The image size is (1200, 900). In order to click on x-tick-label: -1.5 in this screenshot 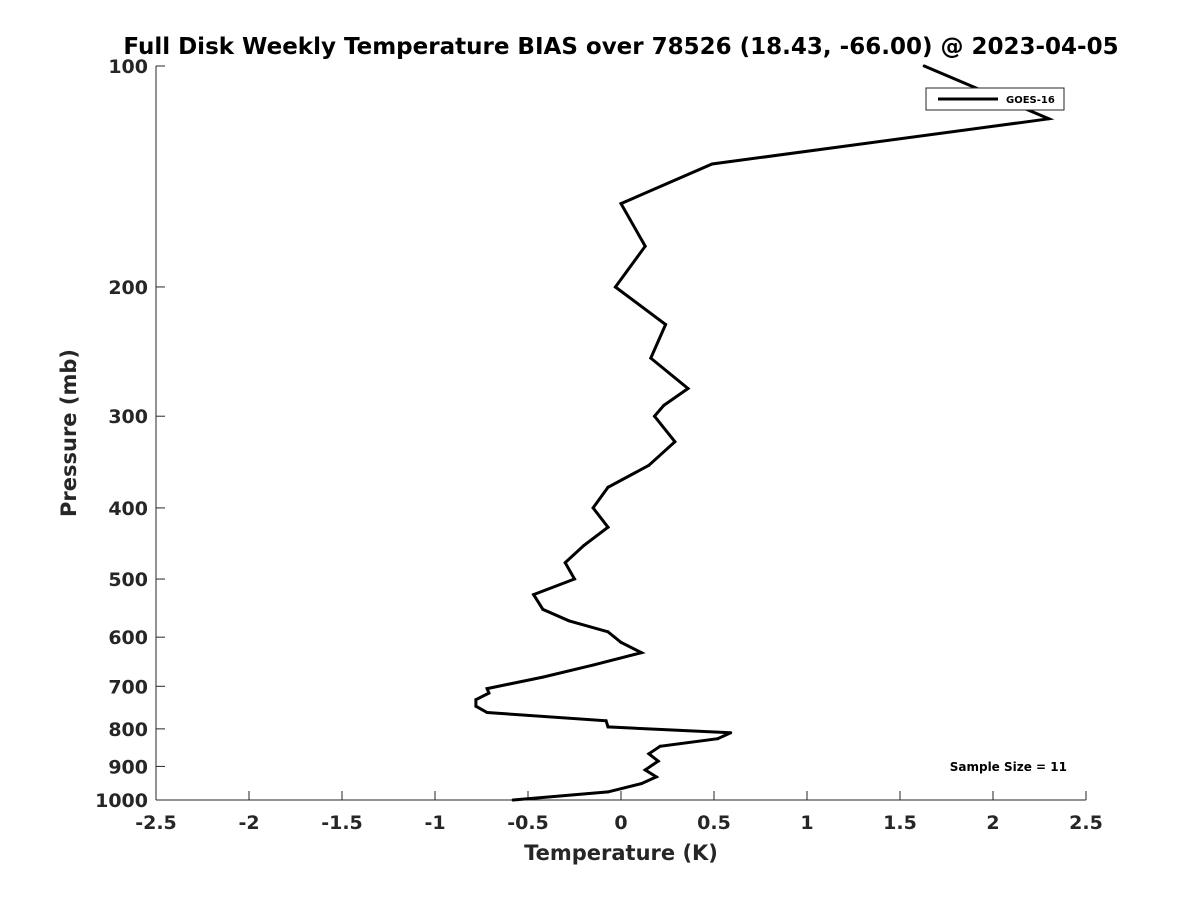, I will do `click(342, 823)`.